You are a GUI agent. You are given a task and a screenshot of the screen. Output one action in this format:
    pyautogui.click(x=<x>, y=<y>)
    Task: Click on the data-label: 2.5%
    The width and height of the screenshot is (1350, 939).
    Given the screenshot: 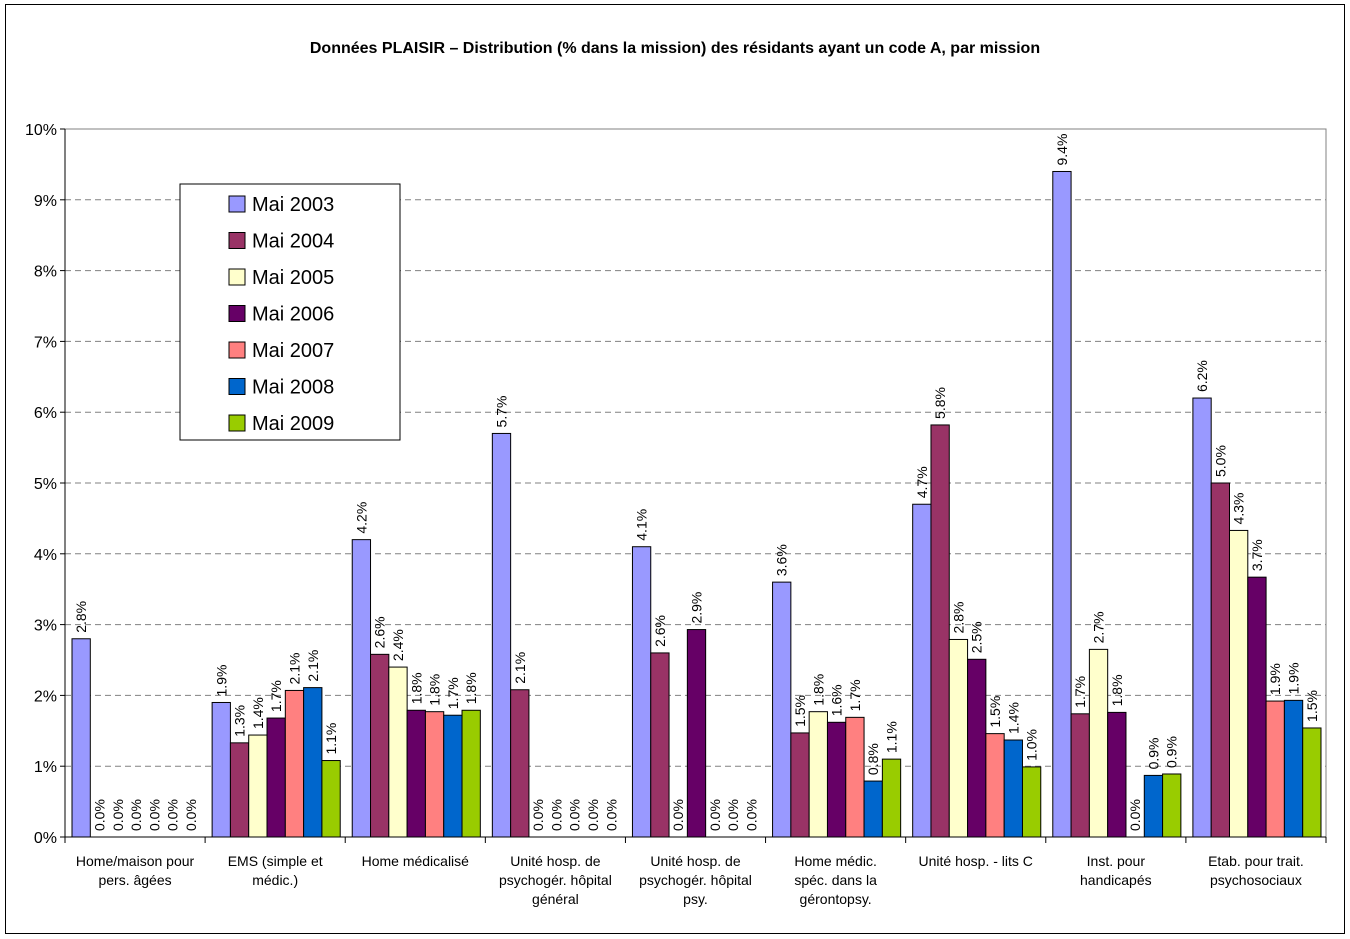 What is the action you would take?
    pyautogui.click(x=977, y=637)
    